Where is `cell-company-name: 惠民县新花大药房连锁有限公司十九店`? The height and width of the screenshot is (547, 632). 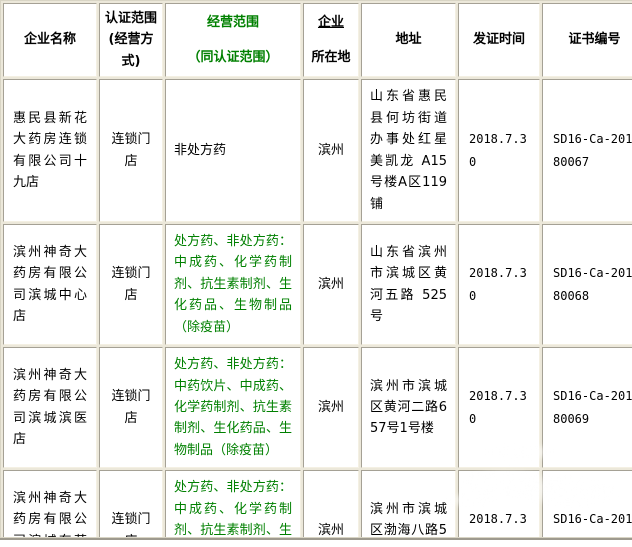
cell-company-name: 惠民县新花大药房连锁有限公司十九店 is located at coordinates (50, 150).